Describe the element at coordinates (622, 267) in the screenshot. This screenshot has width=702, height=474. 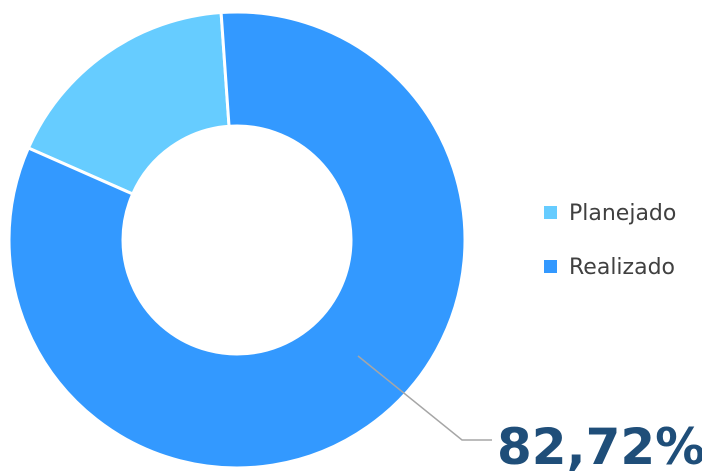
I see `legend-label-realizado: Realizado` at that location.